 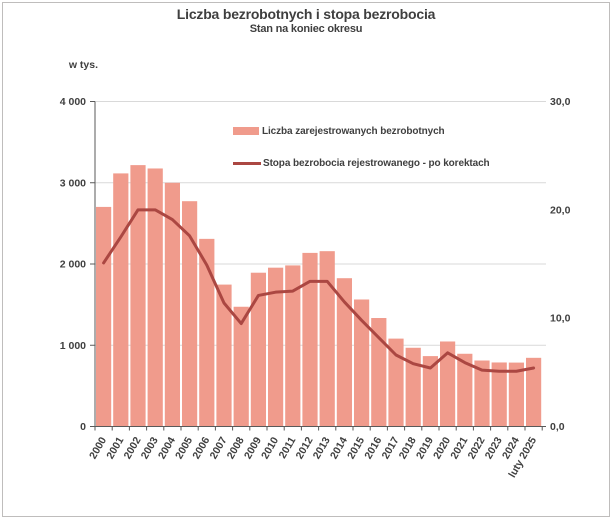 I want to click on right-axis-tick-label: 10,0, so click(x=560, y=319).